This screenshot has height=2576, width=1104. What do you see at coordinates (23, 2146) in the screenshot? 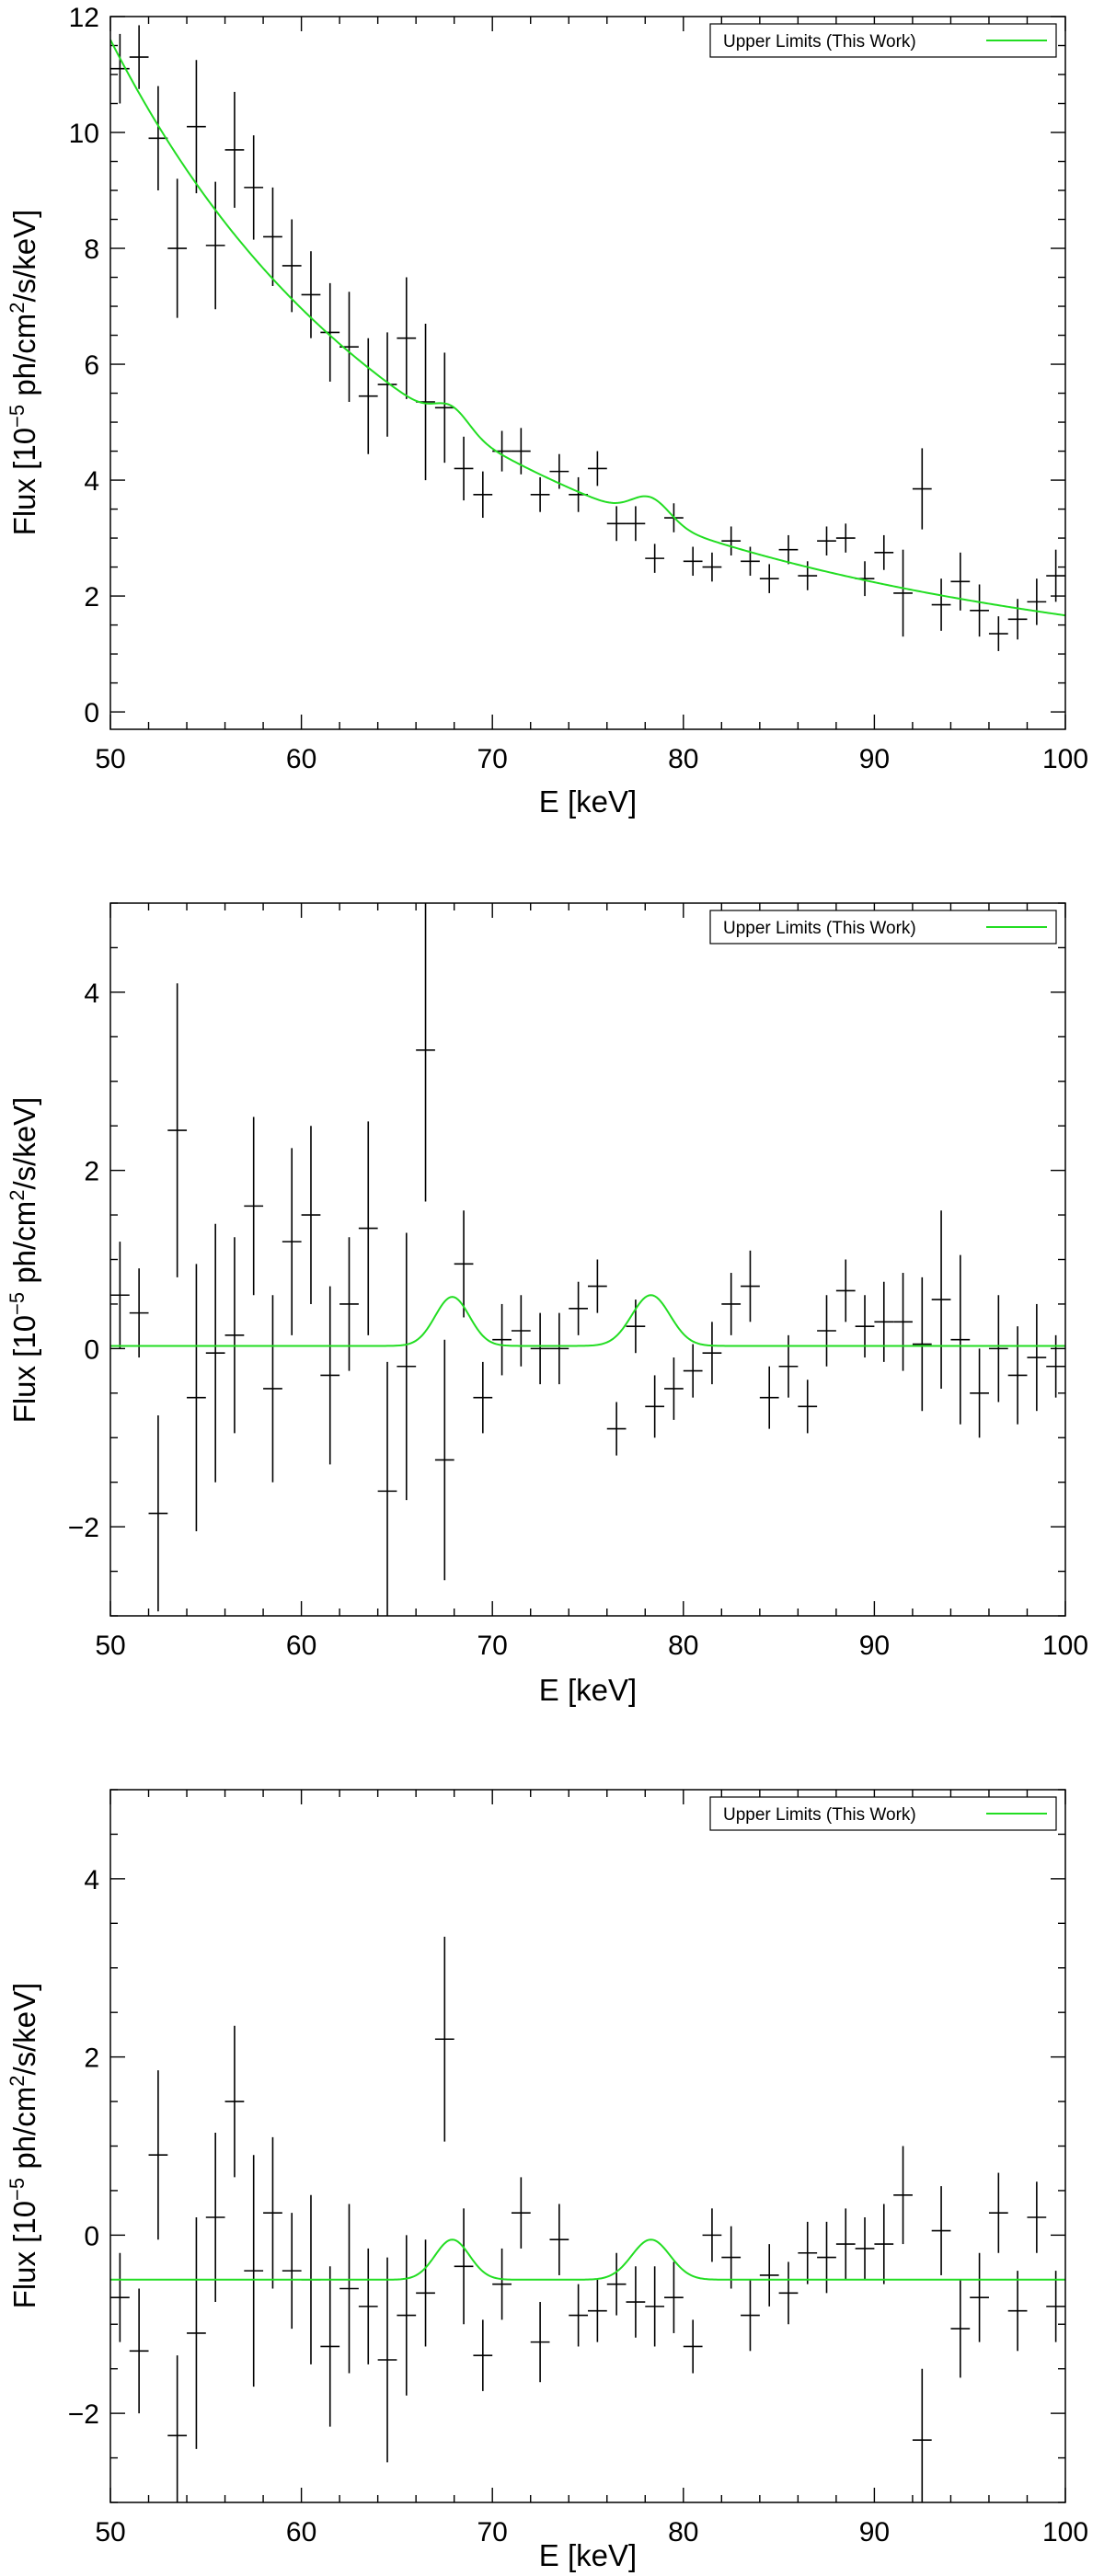
I see `y-axis-label-3: Flux [10−5 ph/cm2/s/keV]` at bounding box center [23, 2146].